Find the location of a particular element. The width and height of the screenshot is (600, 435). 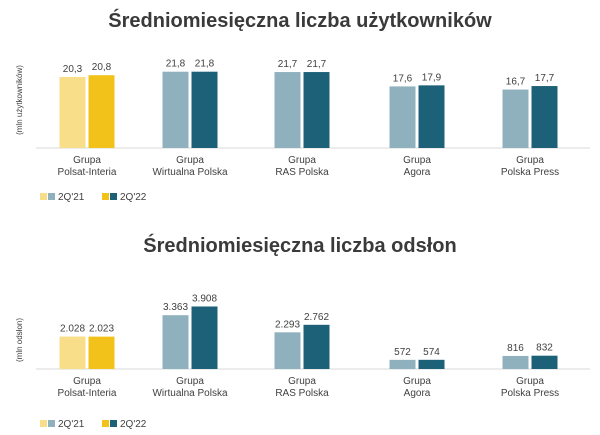

pageviews-data-label: 816 is located at coordinates (515, 348).